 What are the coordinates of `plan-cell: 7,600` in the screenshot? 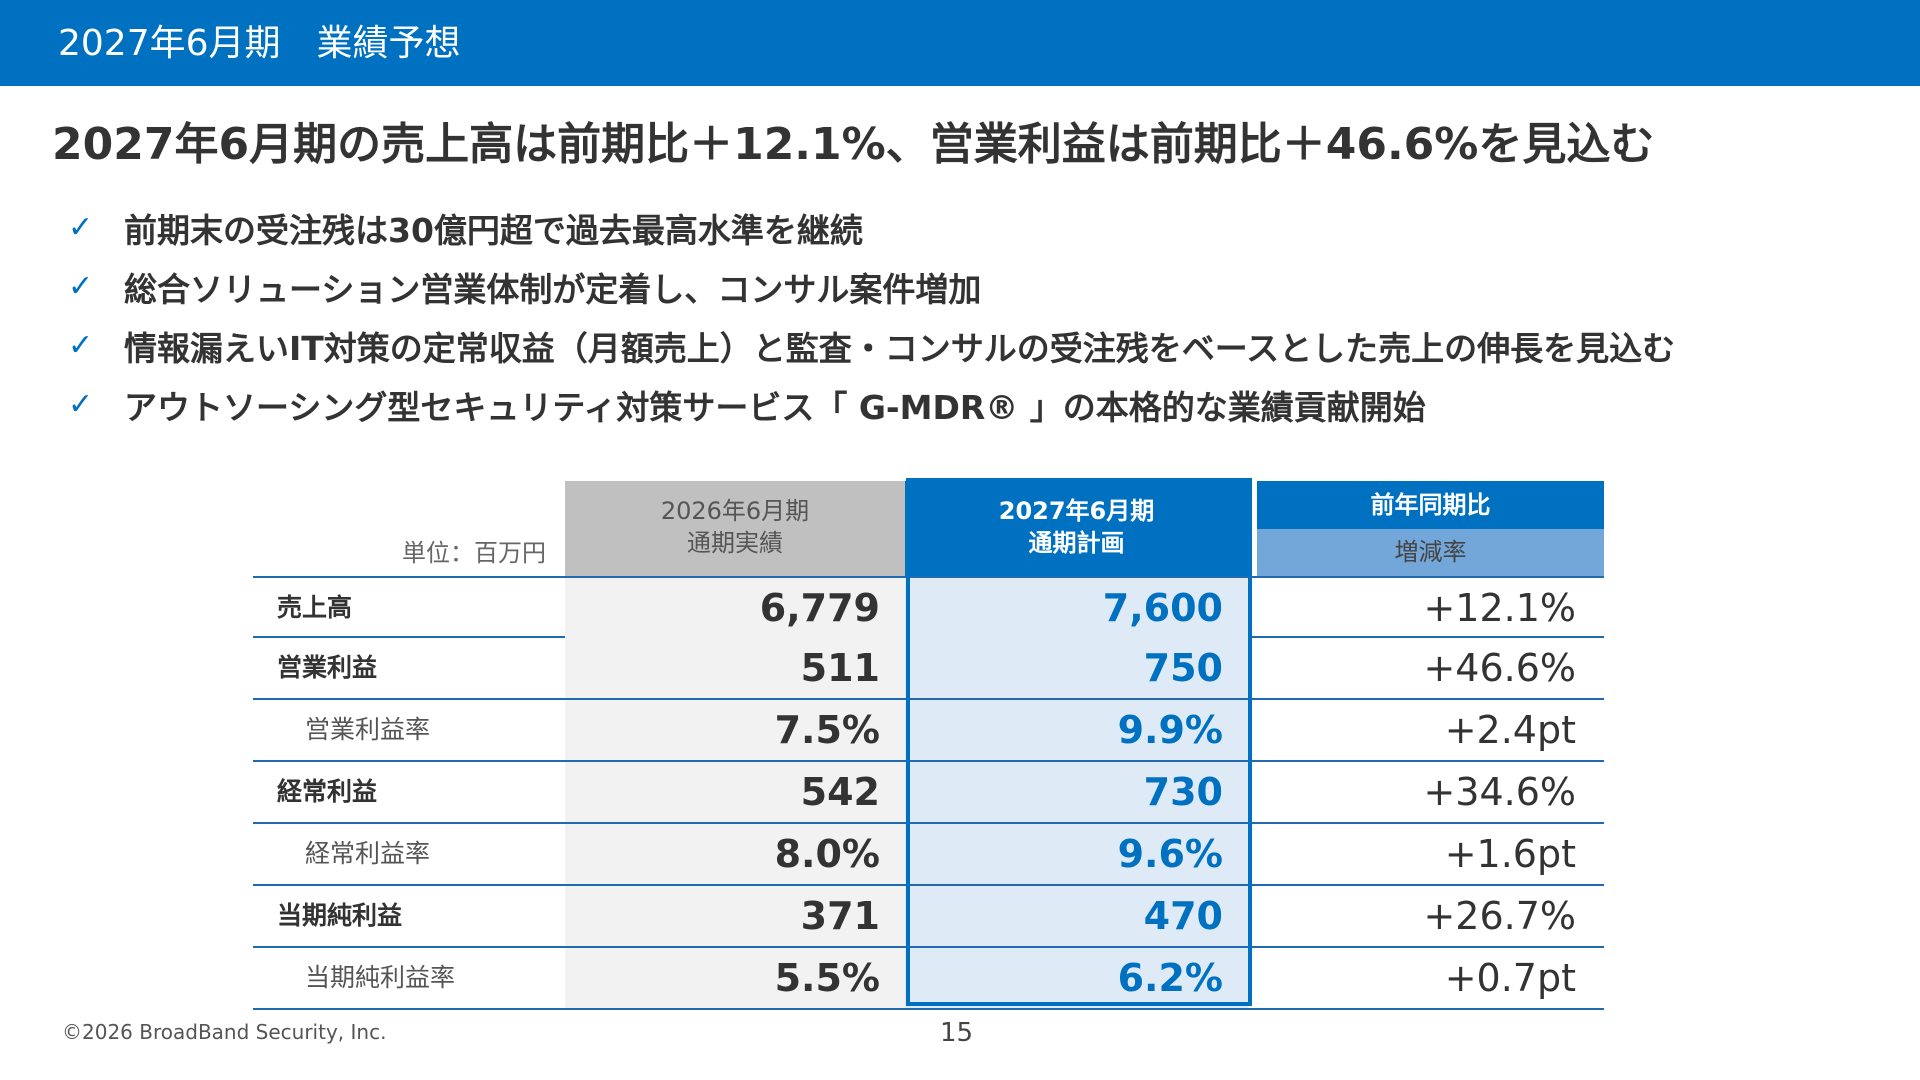 It's located at (1076, 608).